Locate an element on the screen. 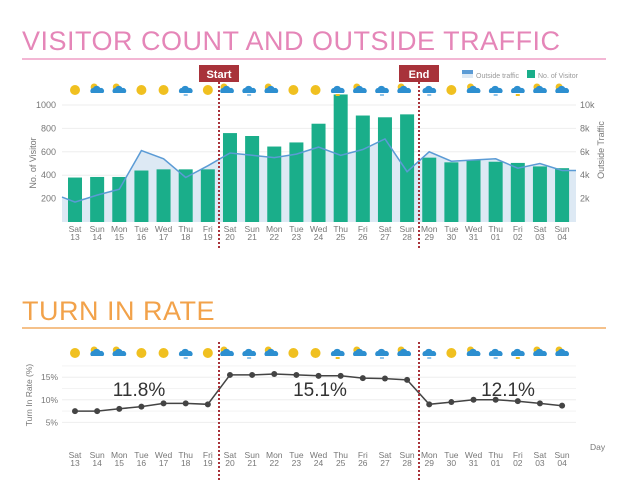  period-average-label: 15.1% is located at coordinates (320, 390).